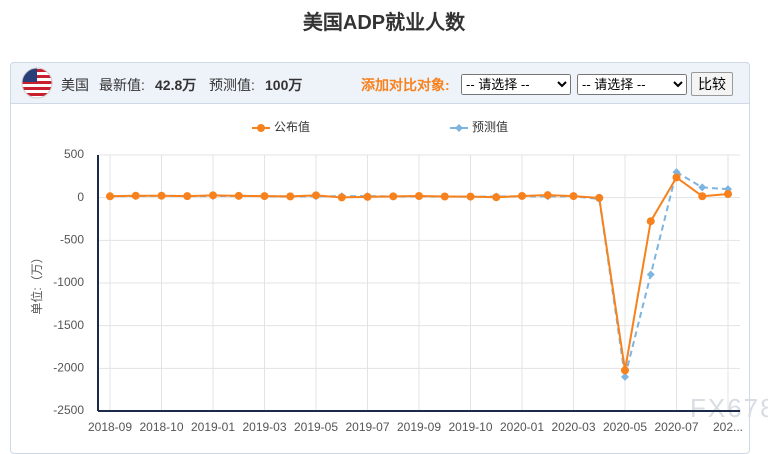  What do you see at coordinates (232, 85) in the screenshot?
I see `forecast-label: 预测值:` at bounding box center [232, 85].